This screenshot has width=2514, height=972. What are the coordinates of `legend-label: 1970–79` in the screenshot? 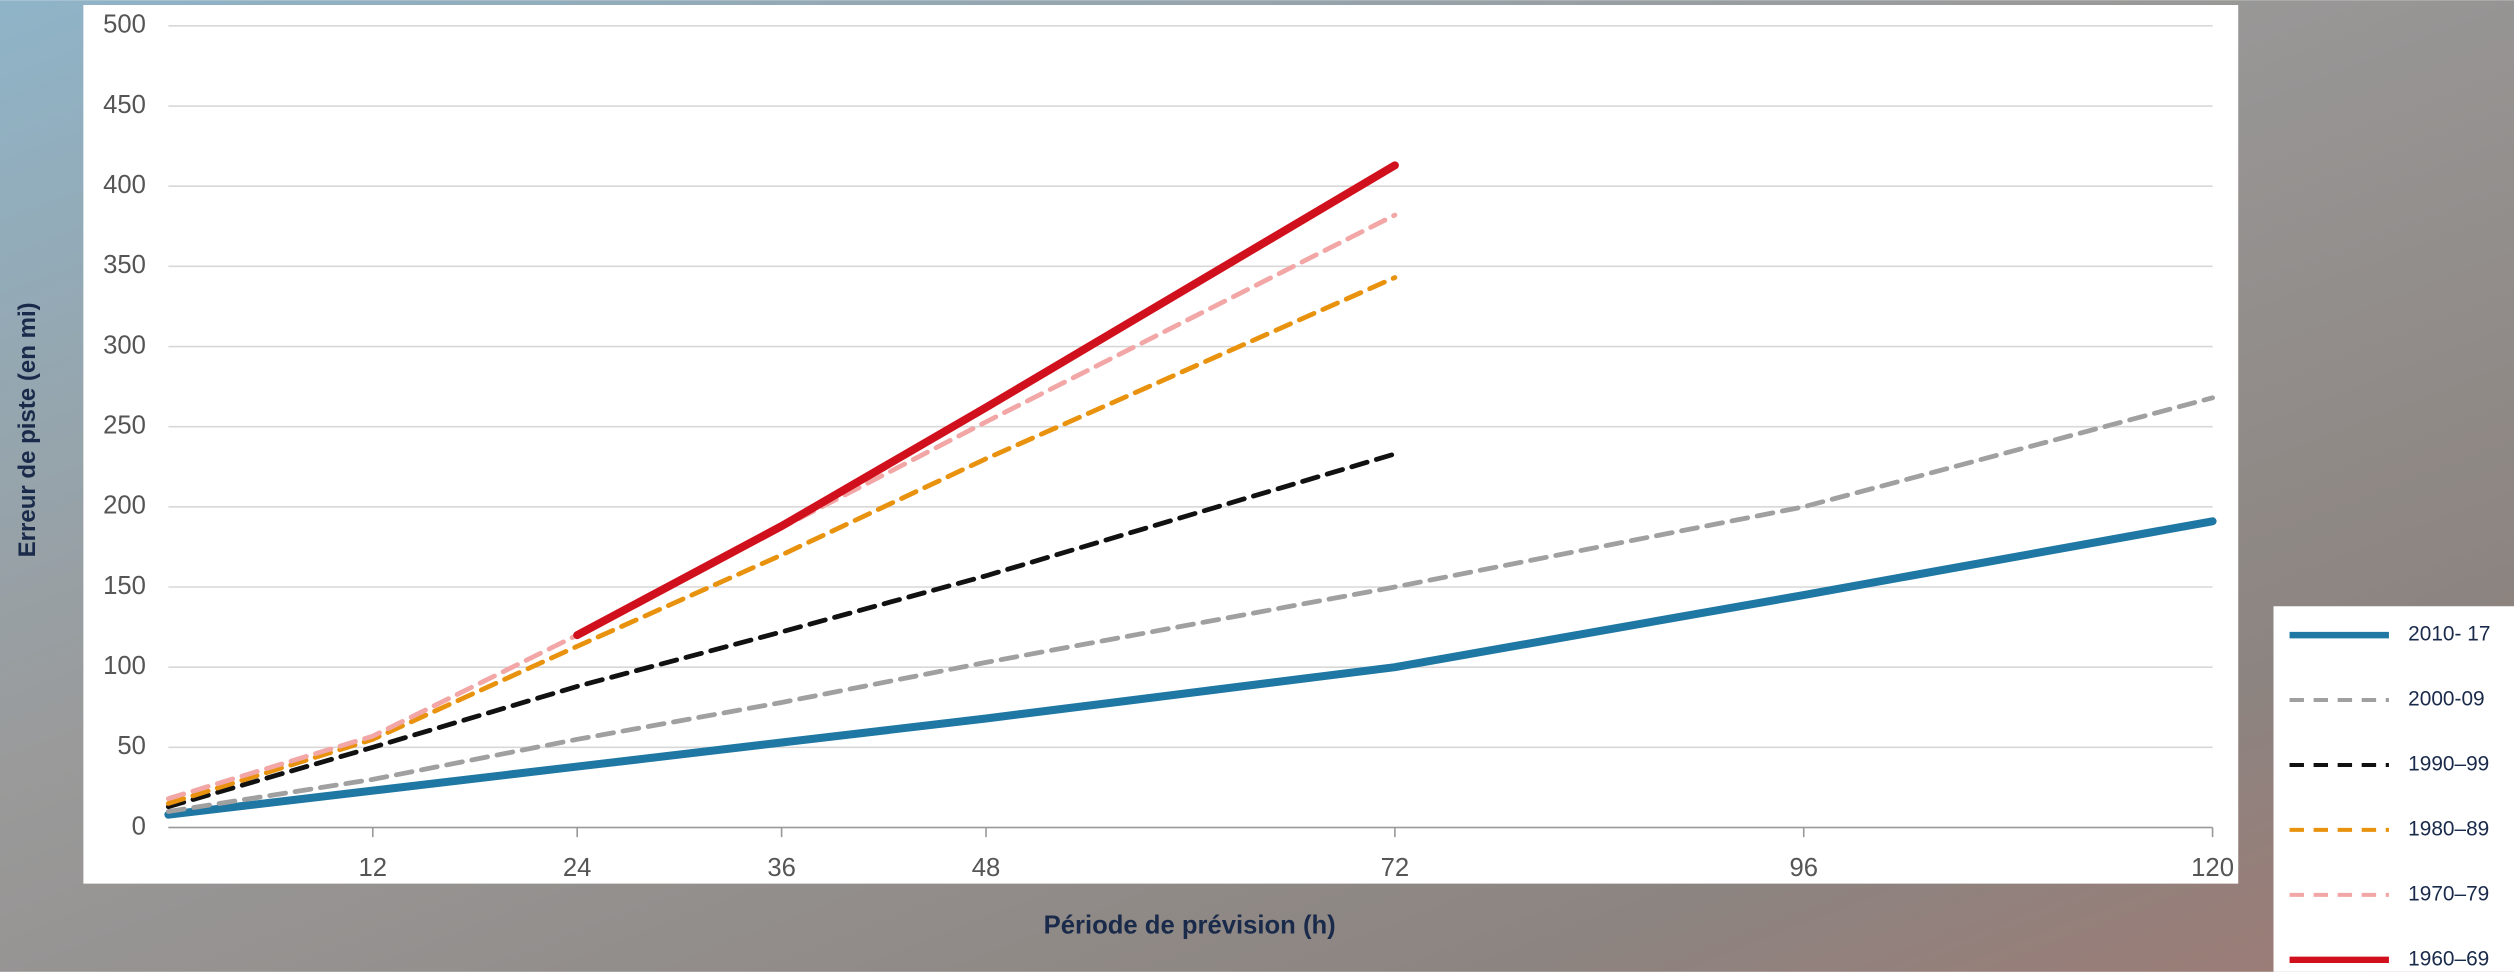 It's located at (2448, 893).